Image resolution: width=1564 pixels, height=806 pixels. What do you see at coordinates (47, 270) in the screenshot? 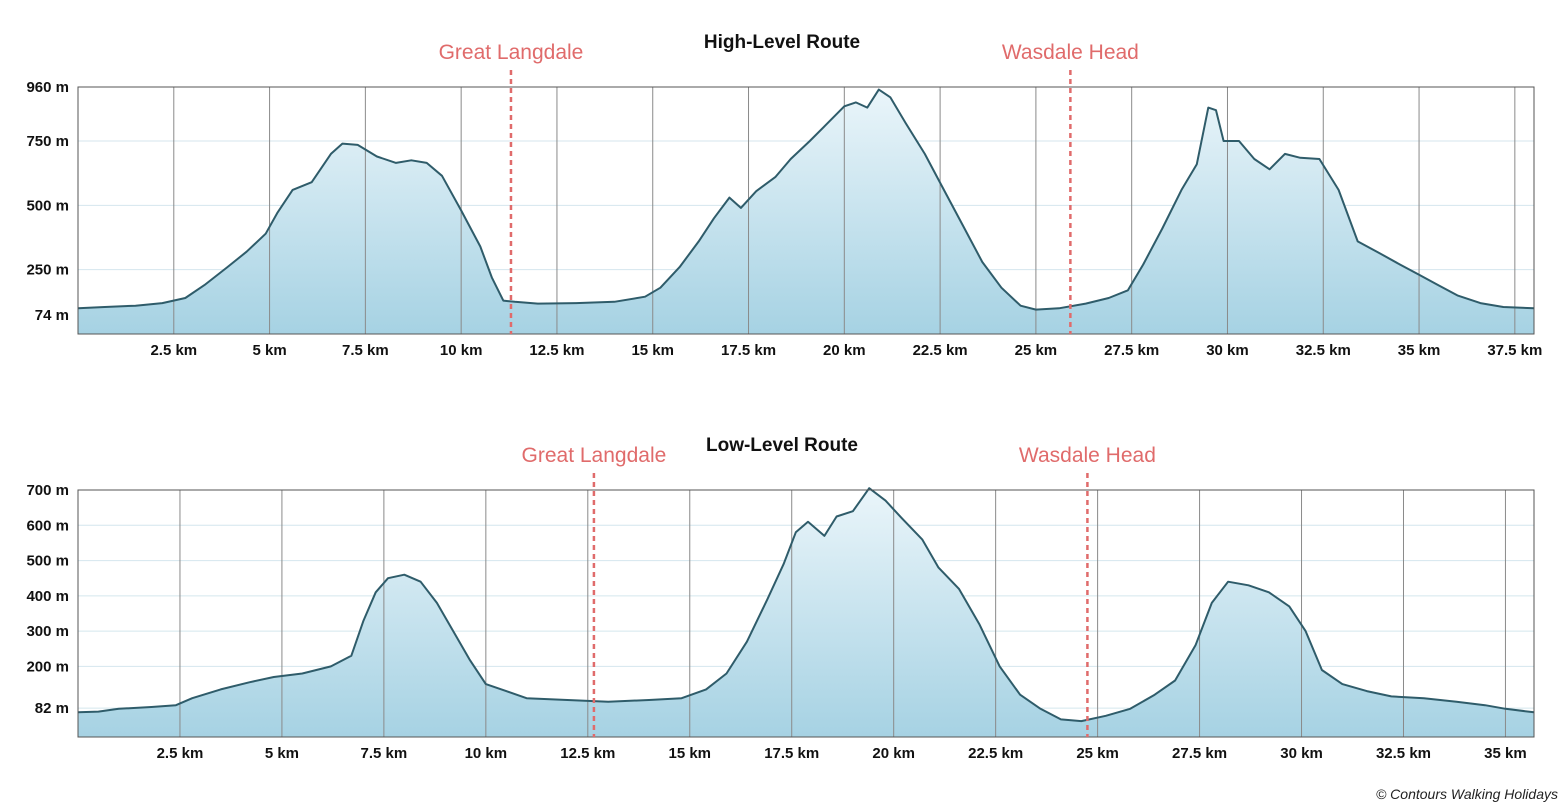
I see `y-tick-label: 250 m` at bounding box center [47, 270].